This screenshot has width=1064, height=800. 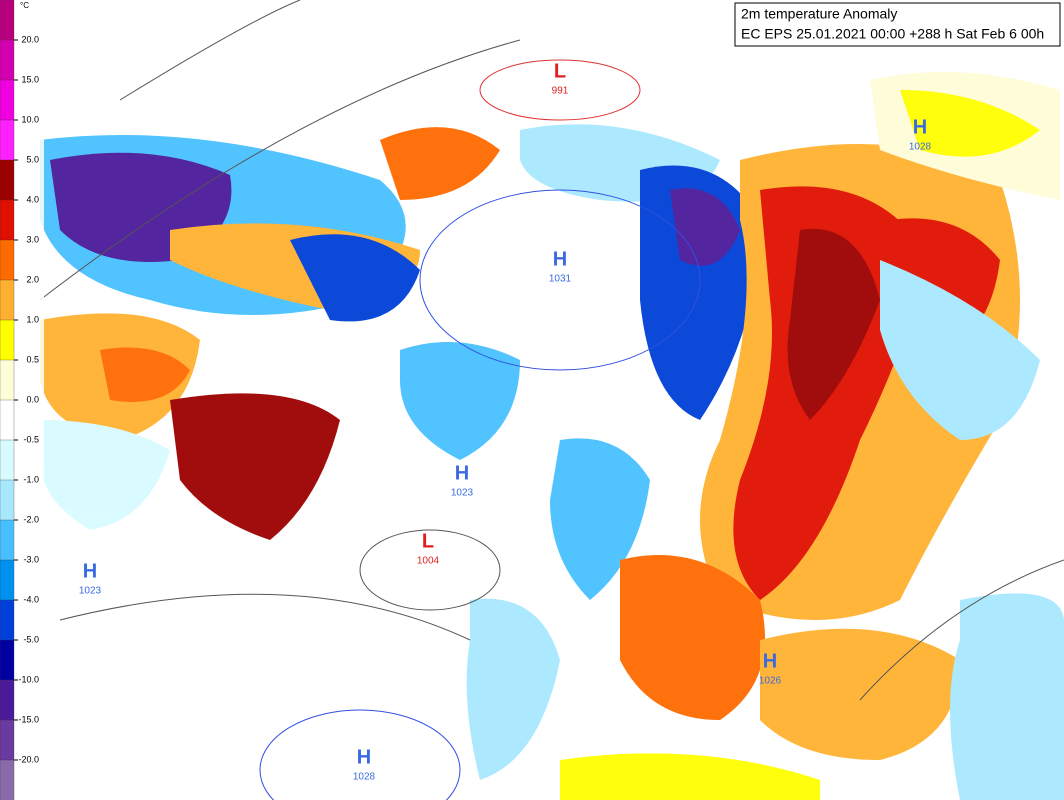 I want to click on legend-label: 10.0, so click(x=30, y=119).